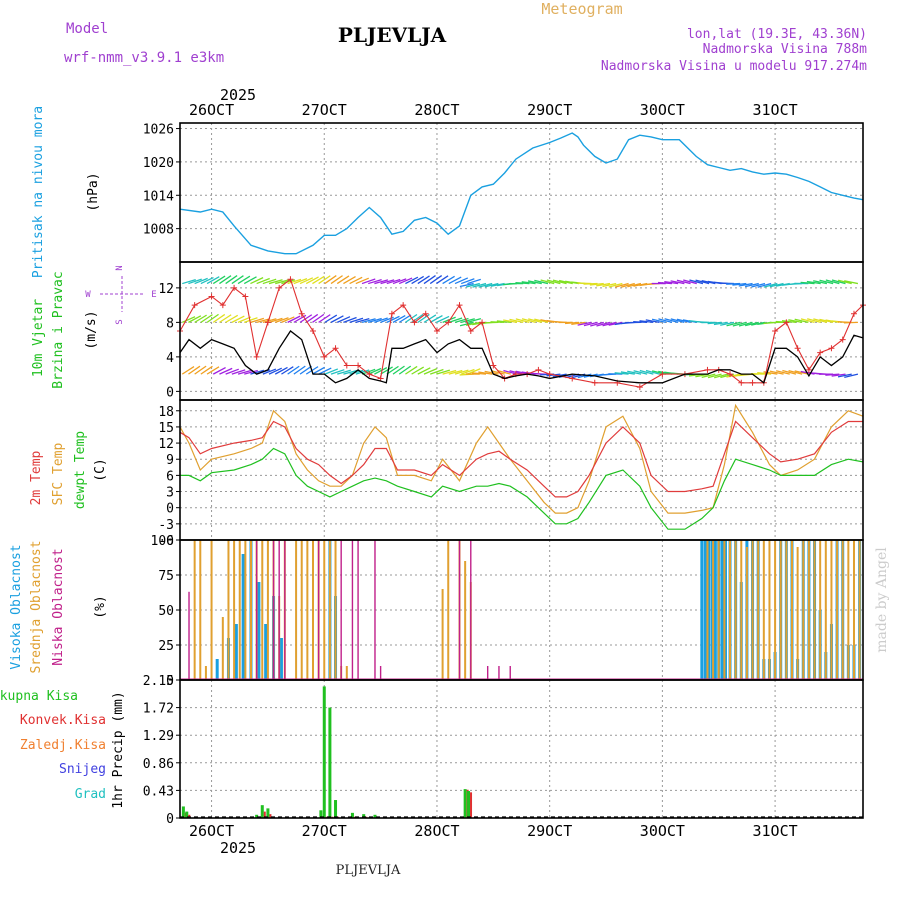  I want to click on y-tick-label: 0.43, so click(158, 791).